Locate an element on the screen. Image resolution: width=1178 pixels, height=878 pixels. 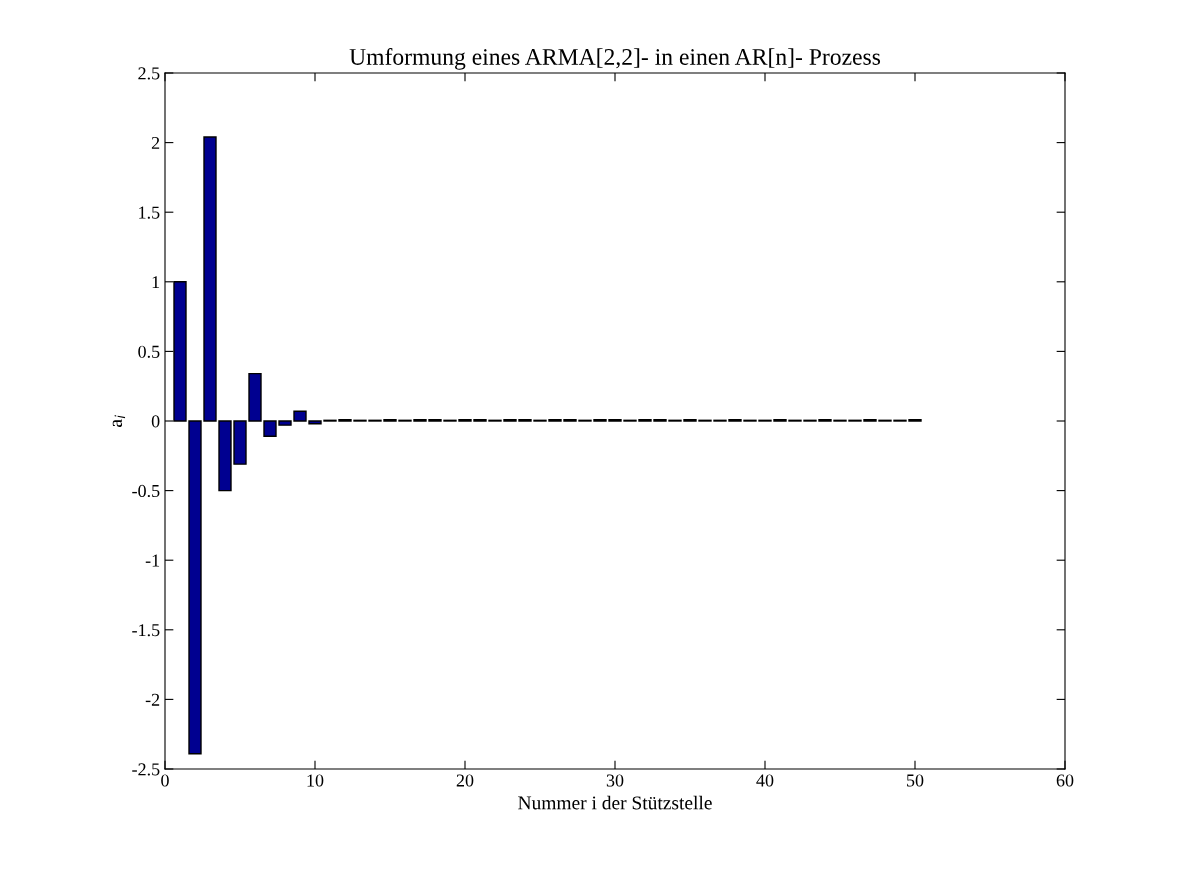
x-tick-label: 60 is located at coordinates (1065, 780).